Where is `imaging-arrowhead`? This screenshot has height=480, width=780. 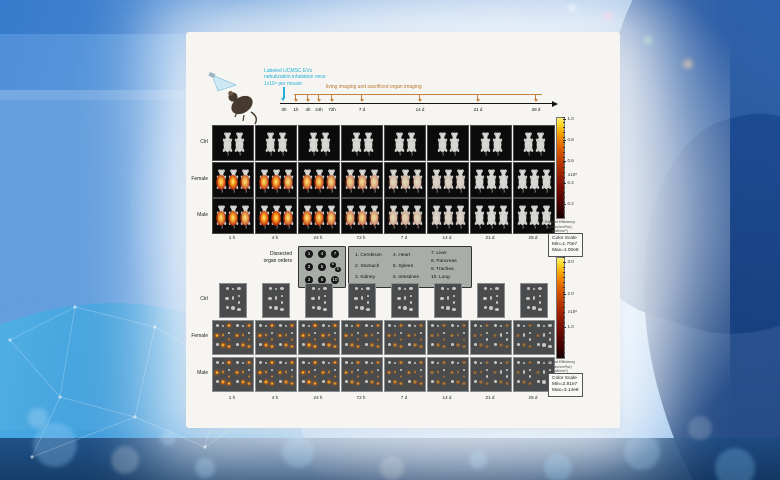
imaging-arrowhead is located at coordinates (318, 100).